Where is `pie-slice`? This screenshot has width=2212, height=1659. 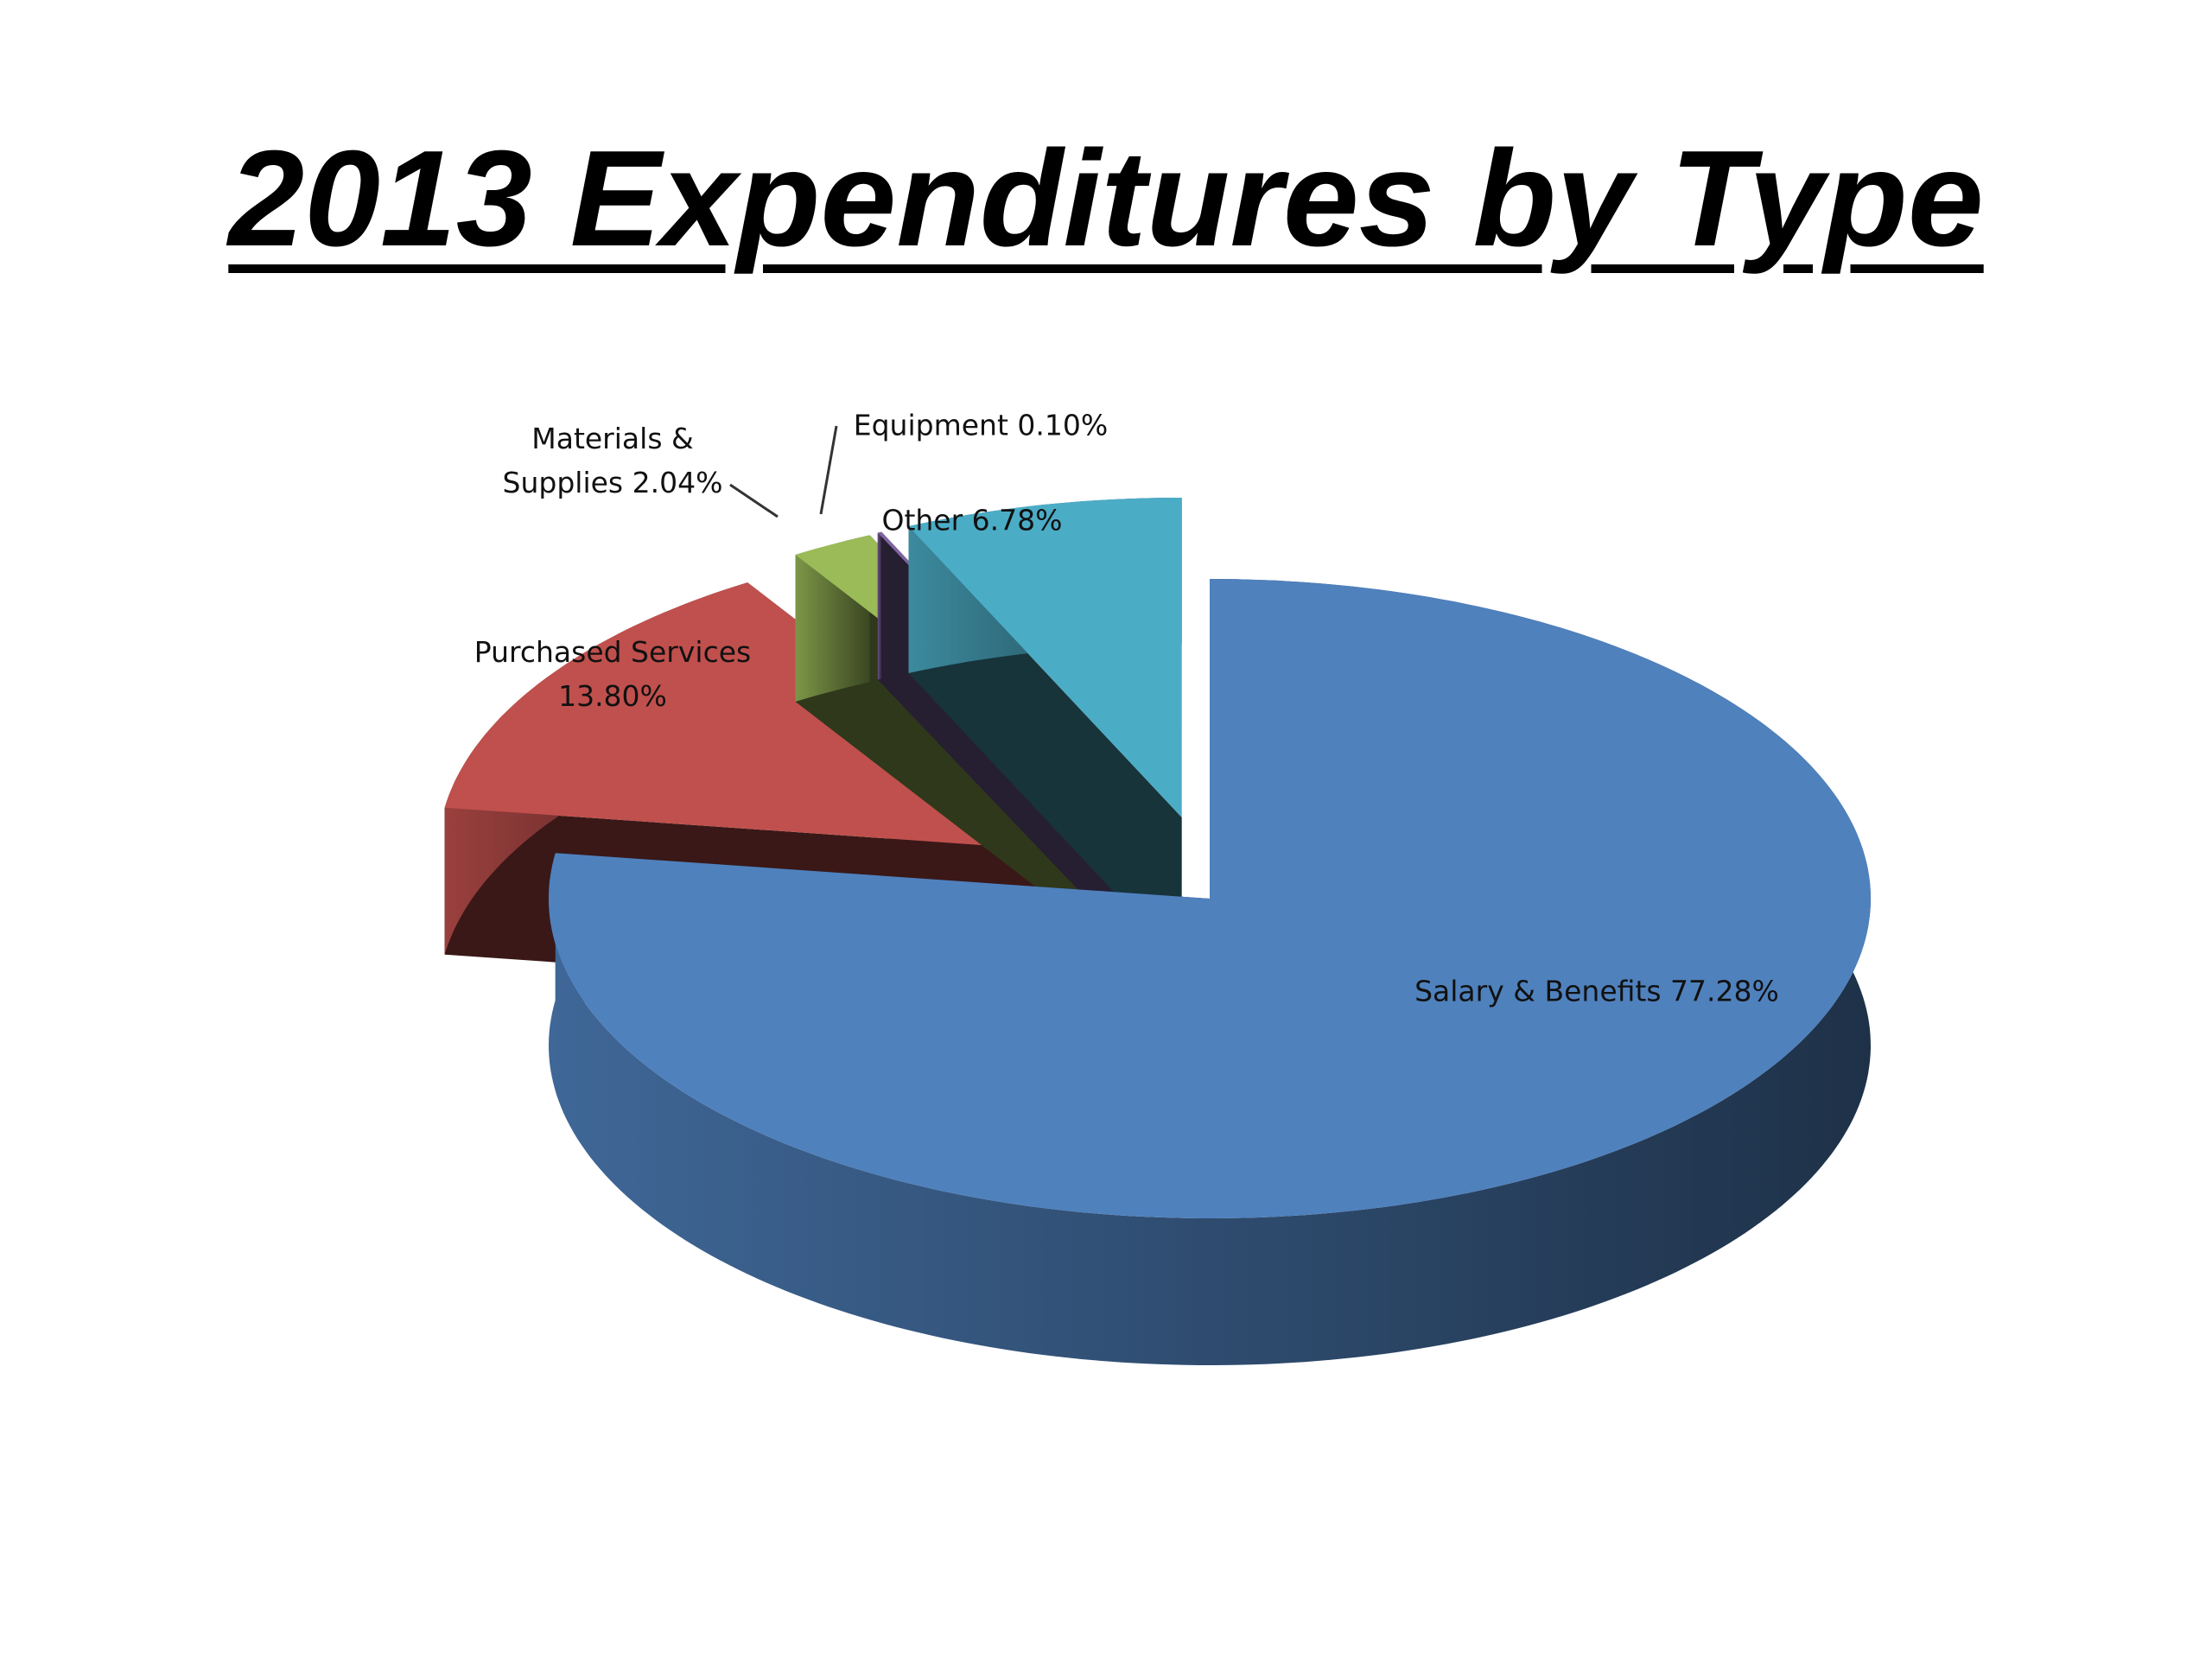 pie-slice is located at coordinates (1045, 731).